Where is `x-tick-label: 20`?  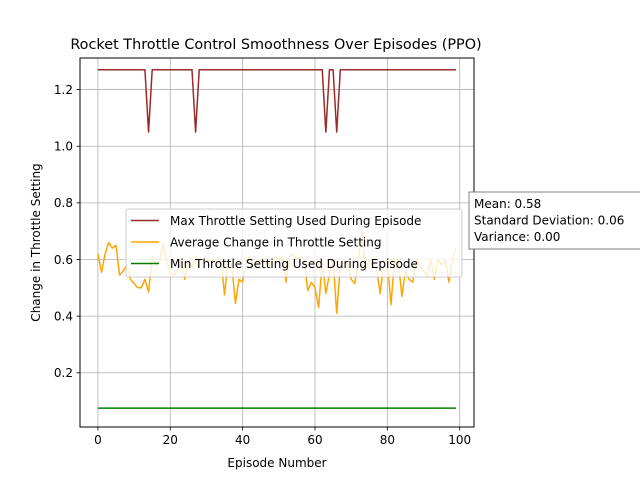
x-tick-label: 20 is located at coordinates (170, 440).